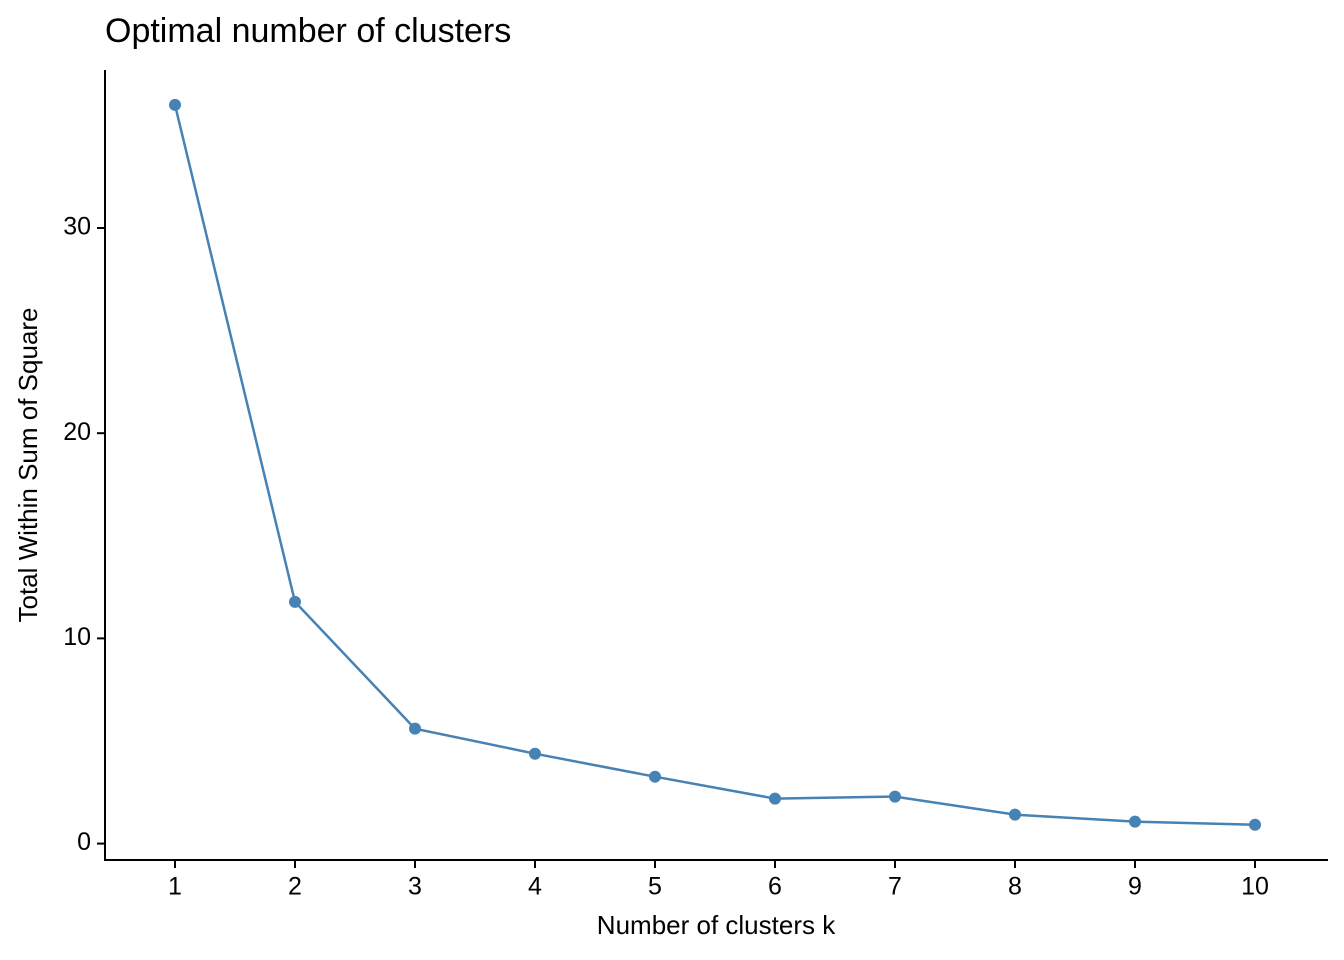  What do you see at coordinates (415, 887) in the screenshot?
I see `x-tick-label: 3` at bounding box center [415, 887].